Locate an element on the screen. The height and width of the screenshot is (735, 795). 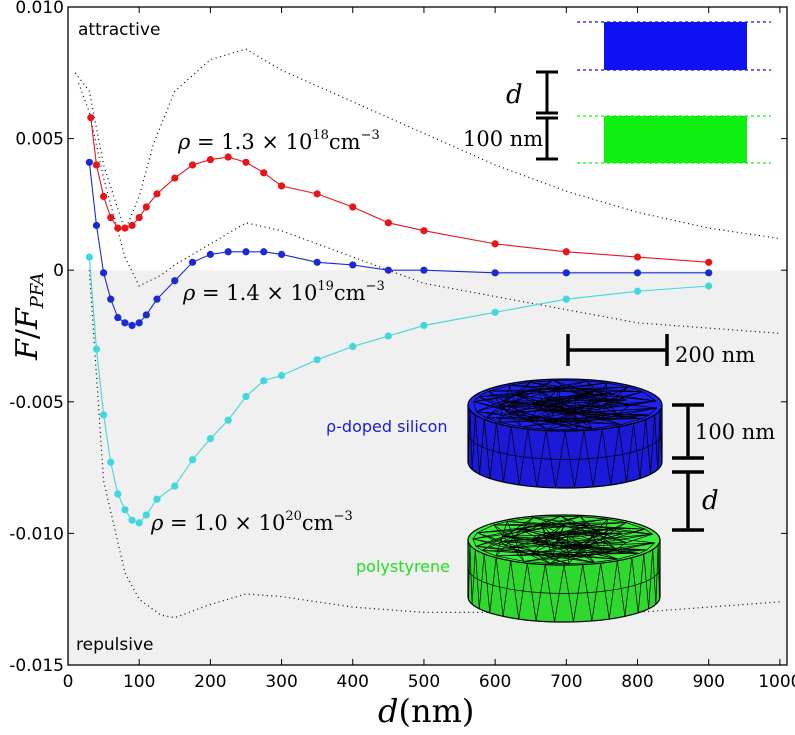
x-tick-label: 900 is located at coordinates (708, 682).